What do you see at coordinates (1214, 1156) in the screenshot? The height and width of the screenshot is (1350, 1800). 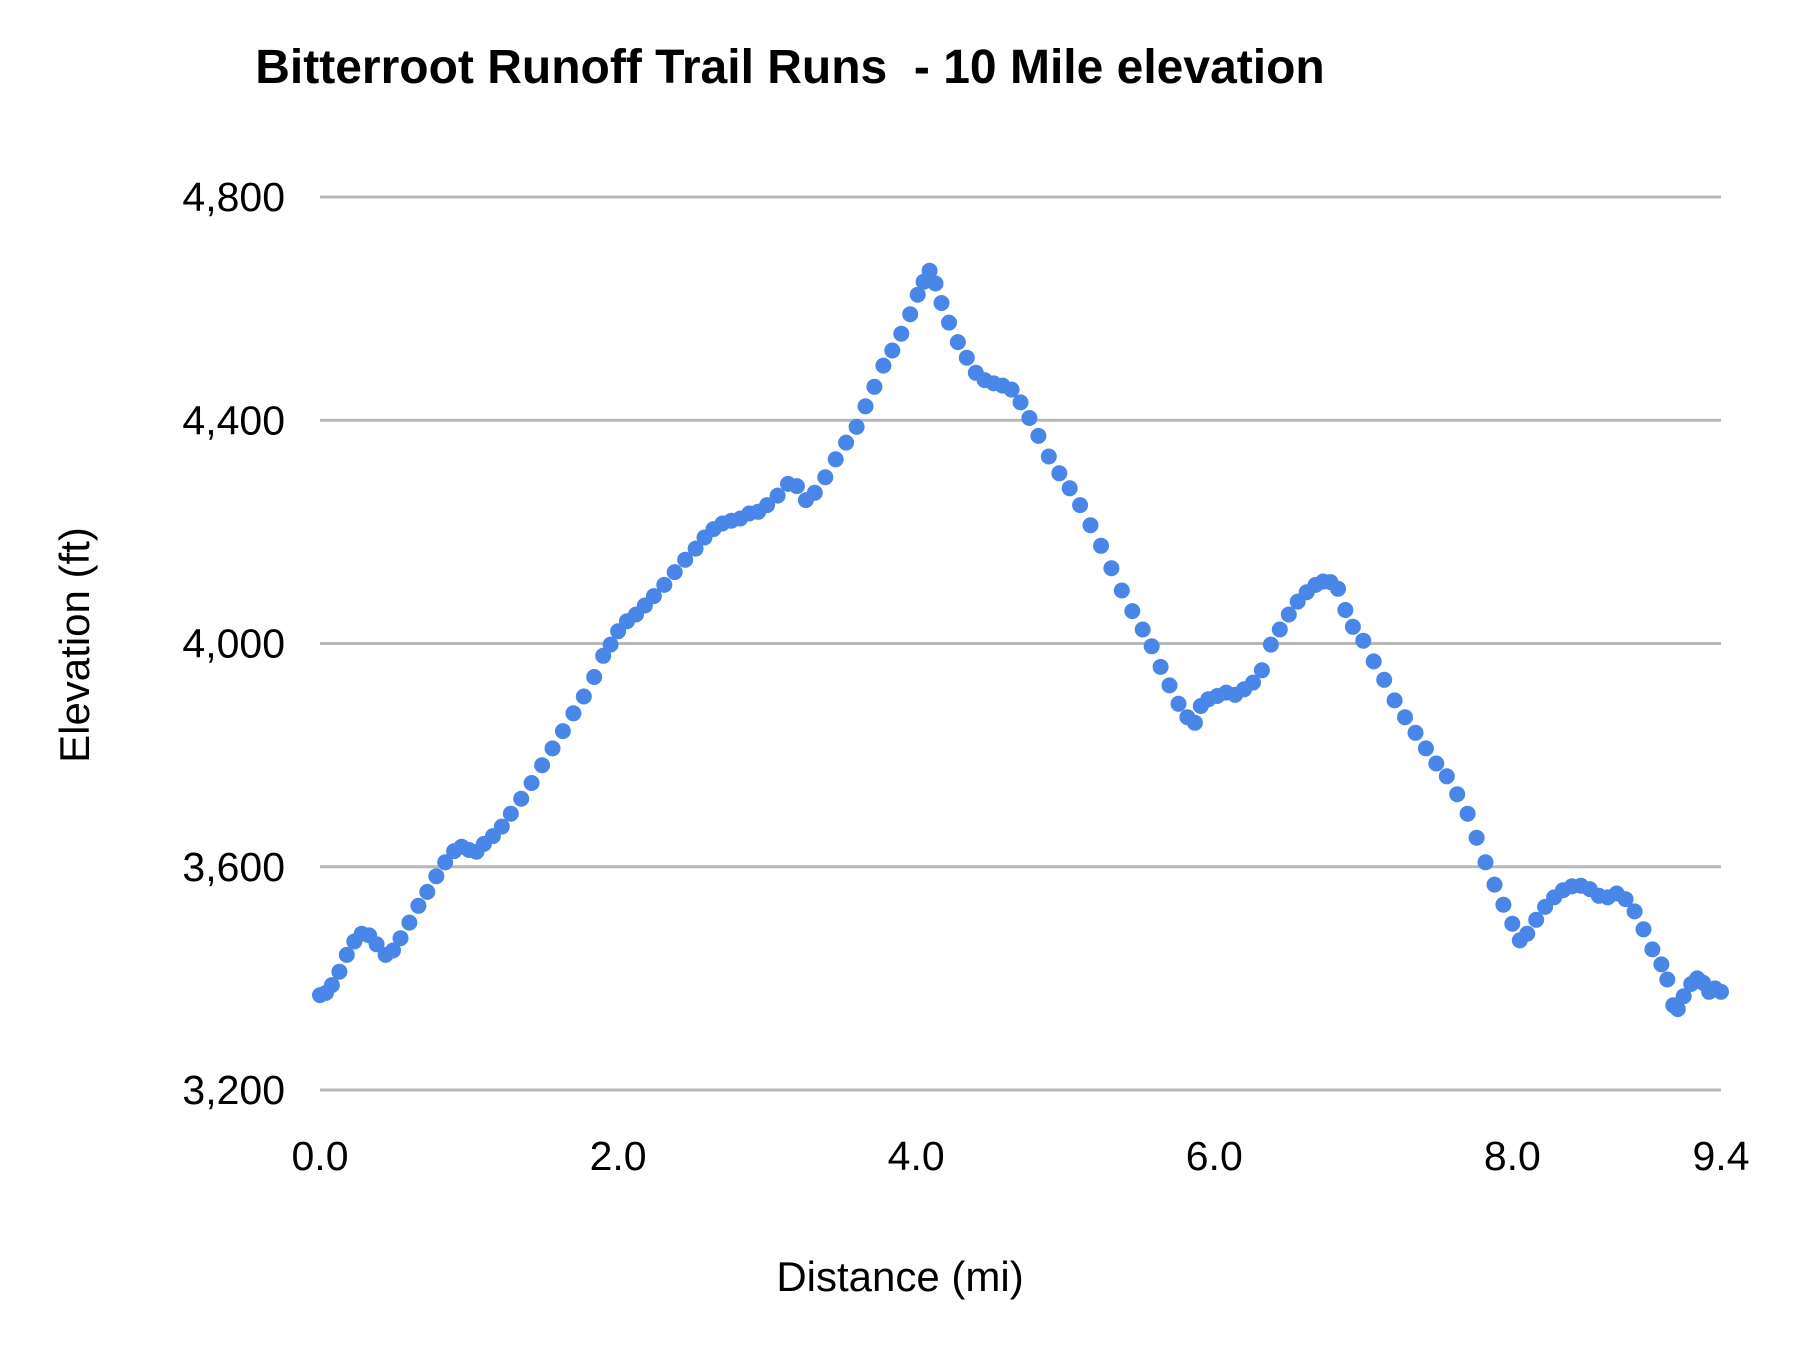 I see `x-tick-label: 6.0` at bounding box center [1214, 1156].